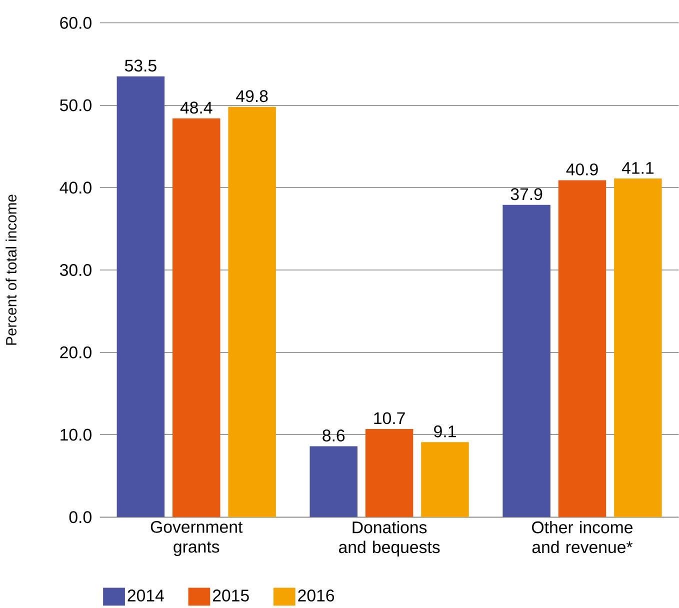  Describe the element at coordinates (582, 170) in the screenshot. I see `data-label: 40.9` at that location.